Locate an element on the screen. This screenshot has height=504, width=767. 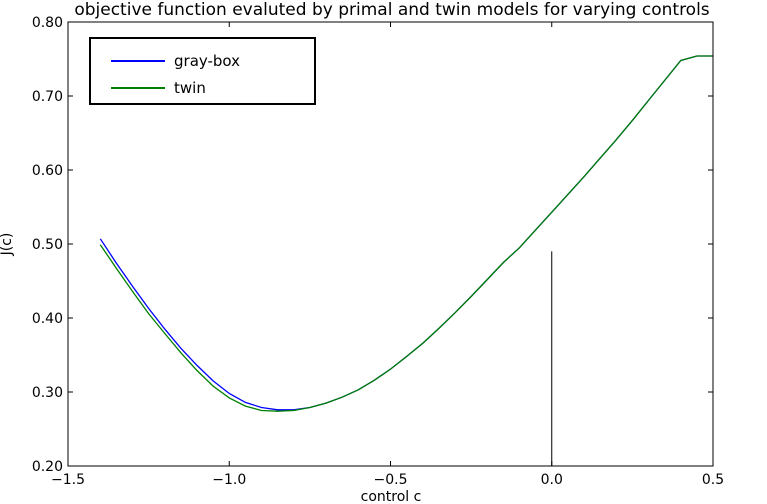
legend-label-gray-box: gray-box is located at coordinates (207, 61).